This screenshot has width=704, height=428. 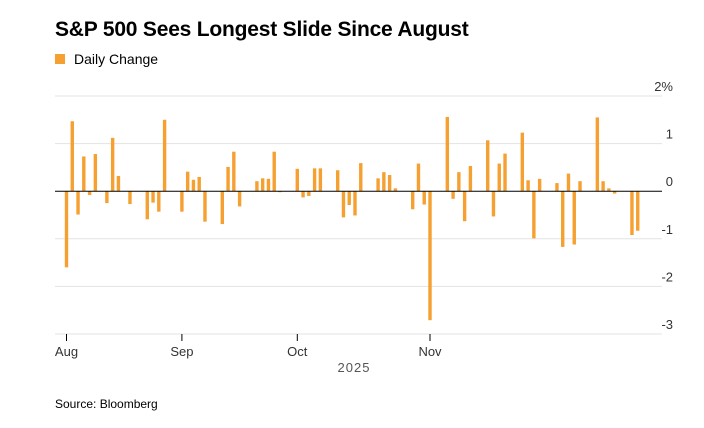 What do you see at coordinates (667, 229) in the screenshot?
I see `y-tick-label: -1` at bounding box center [667, 229].